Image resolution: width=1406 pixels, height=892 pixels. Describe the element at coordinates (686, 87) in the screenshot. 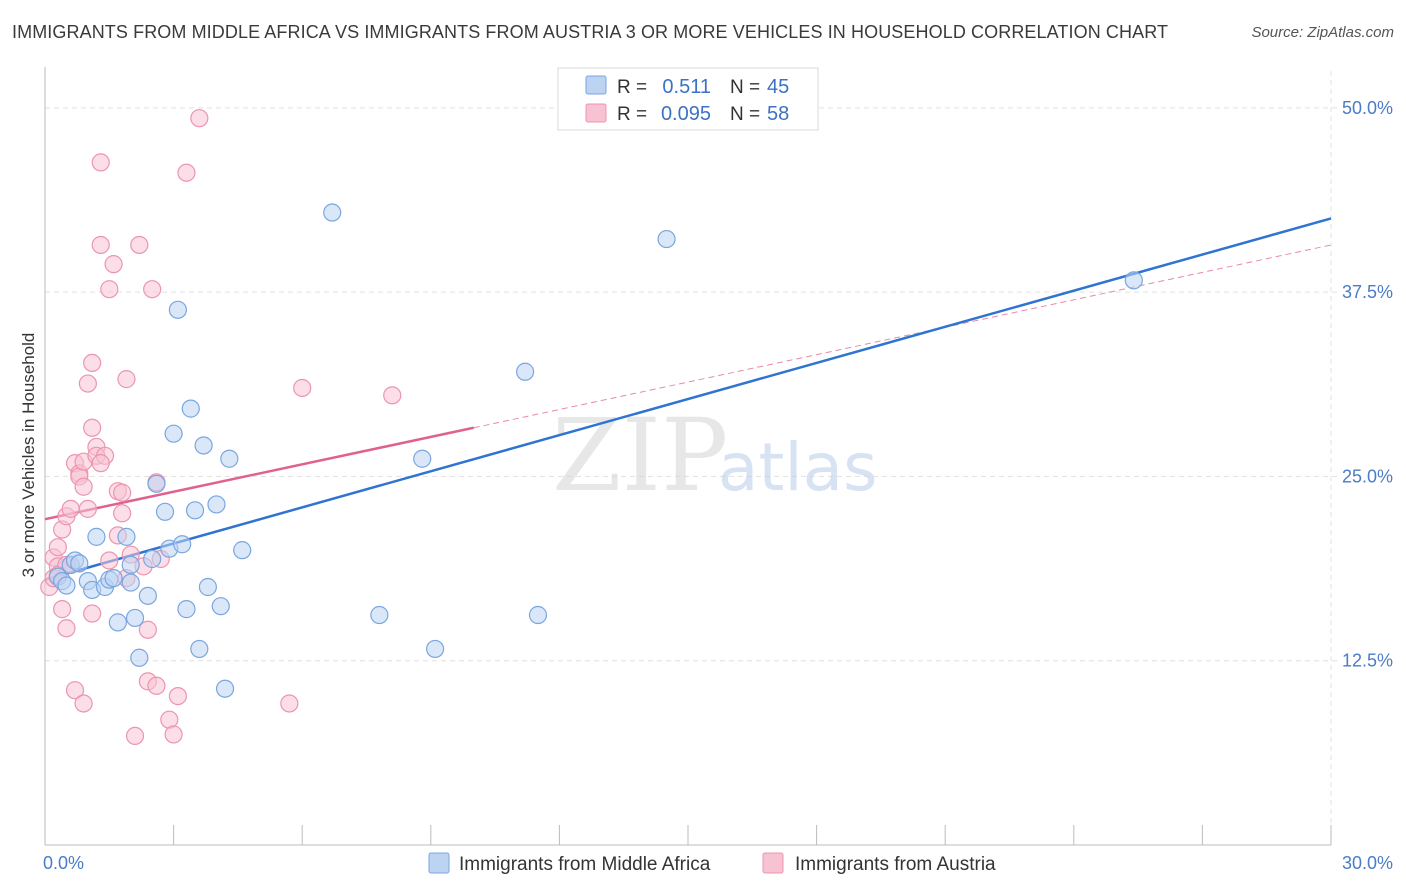

I see `stats-r-value: 0.511` at that location.